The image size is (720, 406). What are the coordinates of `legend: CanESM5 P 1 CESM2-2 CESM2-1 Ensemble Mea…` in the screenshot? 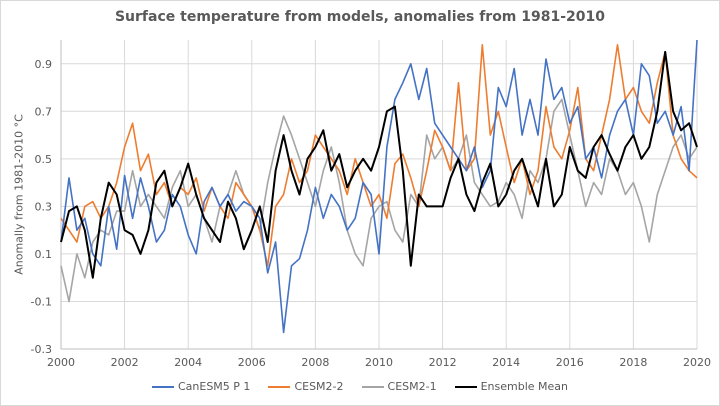 It's located at (360, 386).